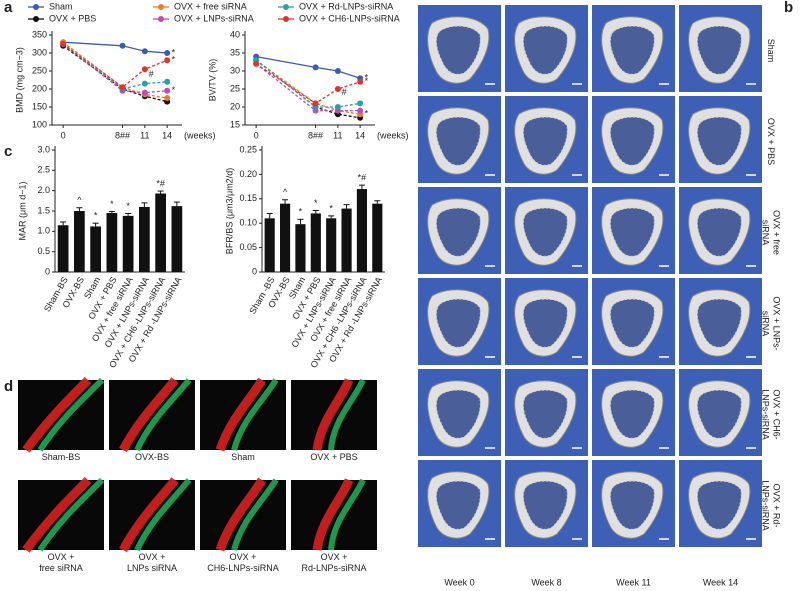  What do you see at coordinates (770, 505) in the screenshot?
I see `row-label: OVX + Rd-LNPs-siRNA` at bounding box center [770, 505].